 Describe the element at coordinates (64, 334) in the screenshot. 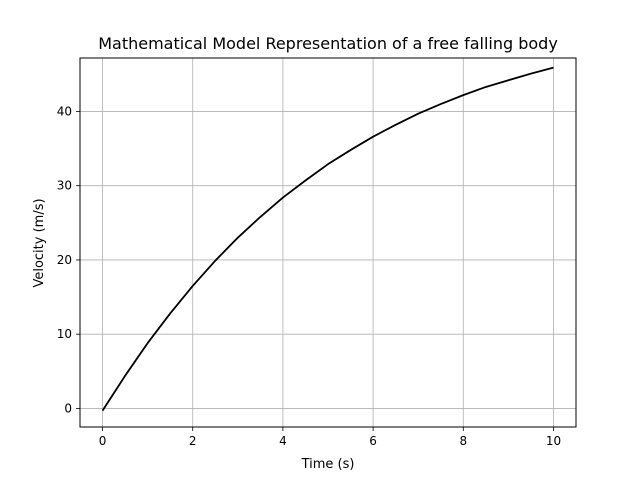

I see `y-tick-label: 10` at that location.